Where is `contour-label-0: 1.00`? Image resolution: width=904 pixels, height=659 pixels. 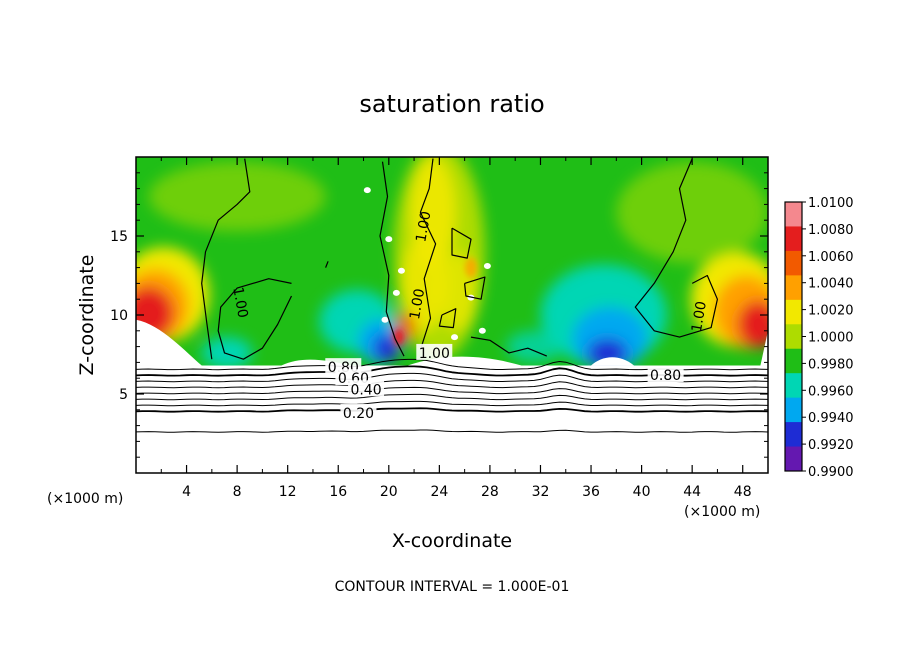
contour-label-0: 1.00 is located at coordinates (239, 302).